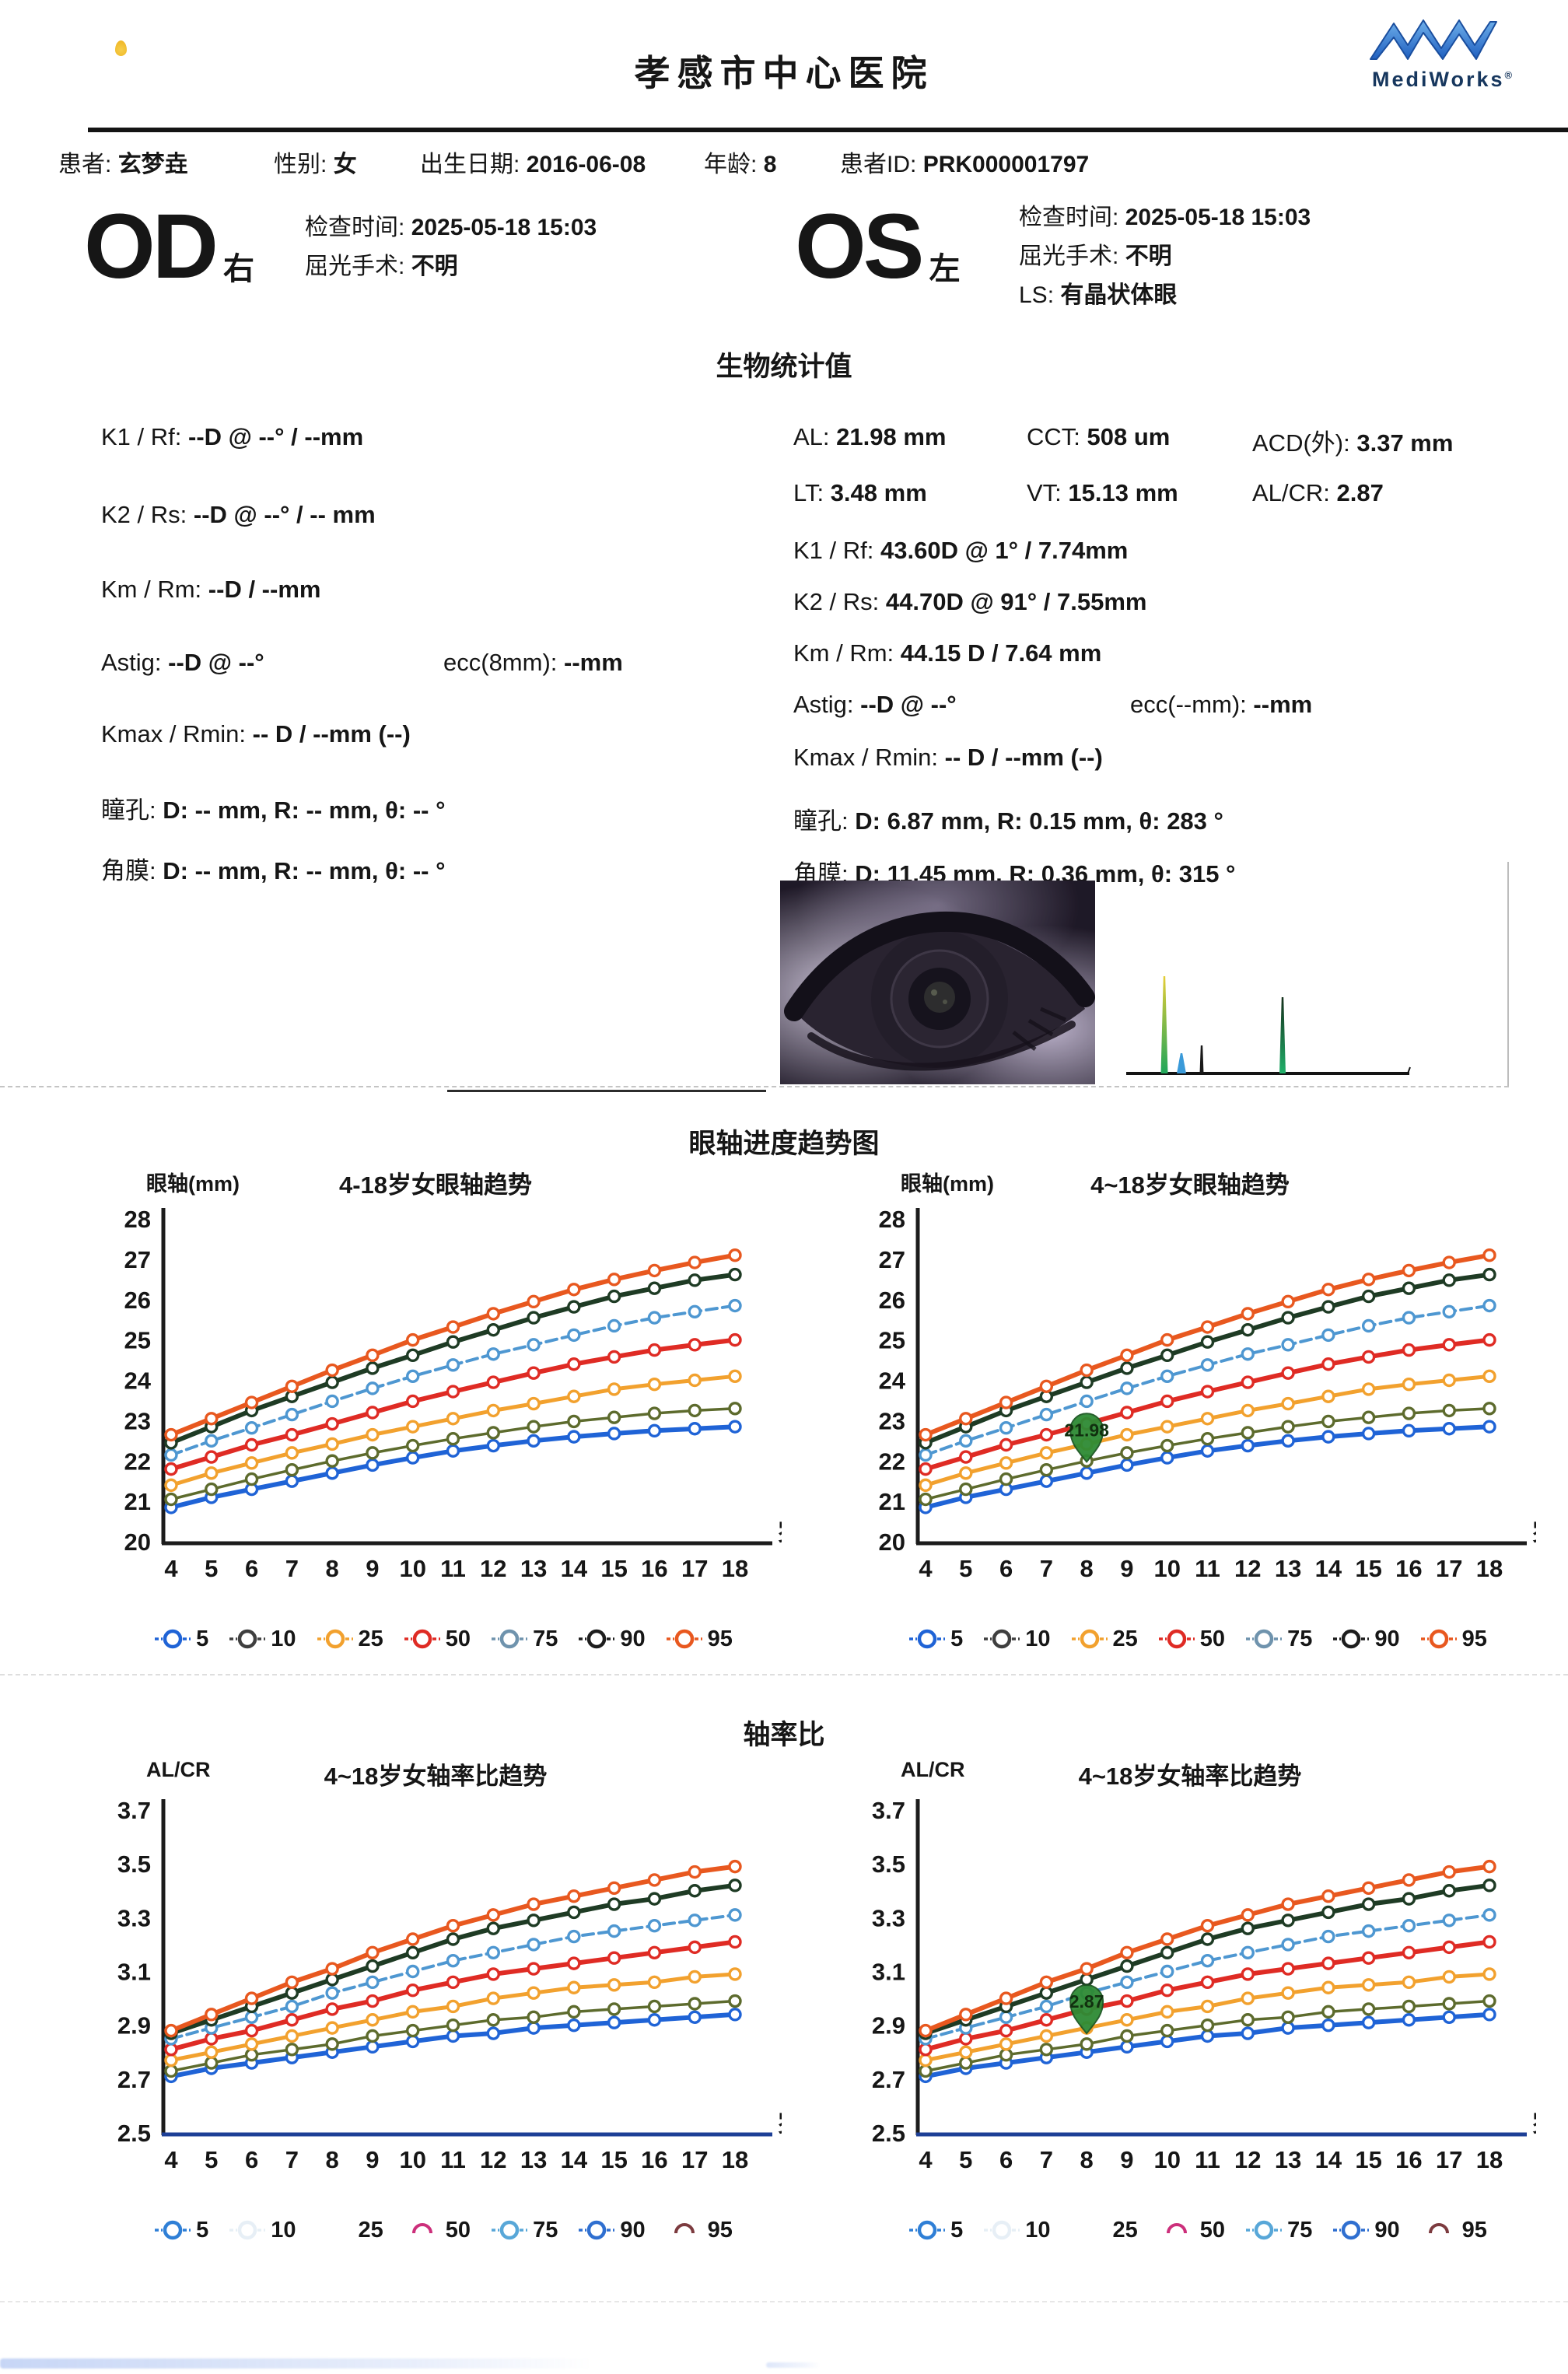  What do you see at coordinates (138, 1542) in the screenshot?
I see `svg-text: 20` at bounding box center [138, 1542].